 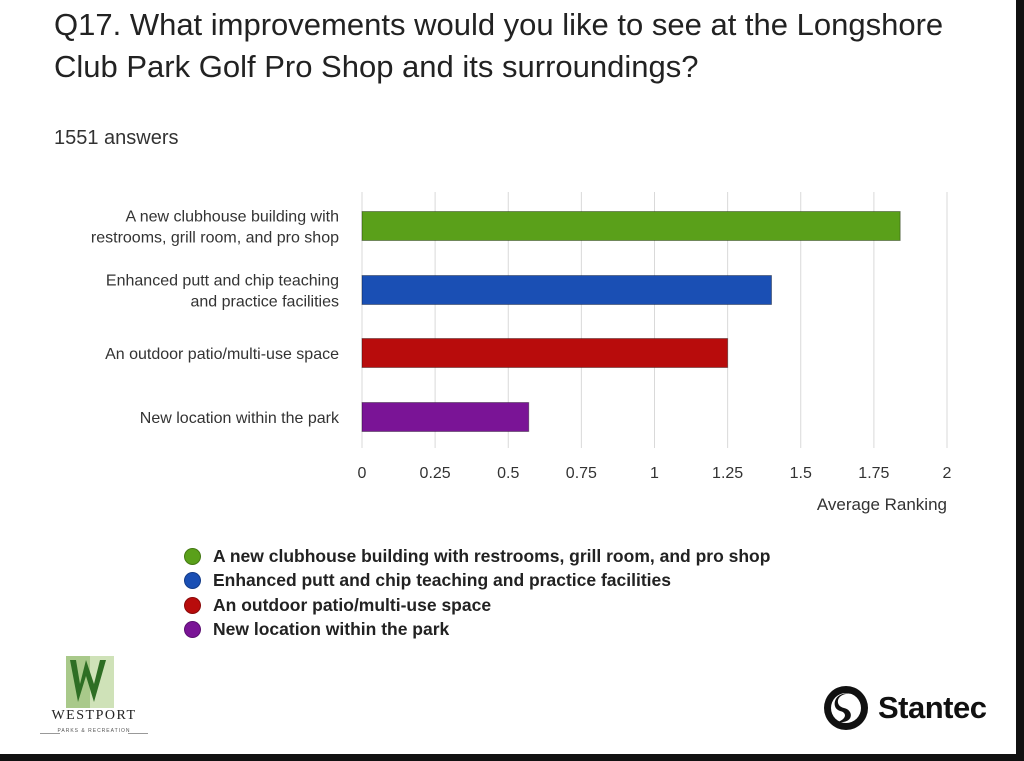 I want to click on stantec-logo: Stantec, so click(x=904, y=708).